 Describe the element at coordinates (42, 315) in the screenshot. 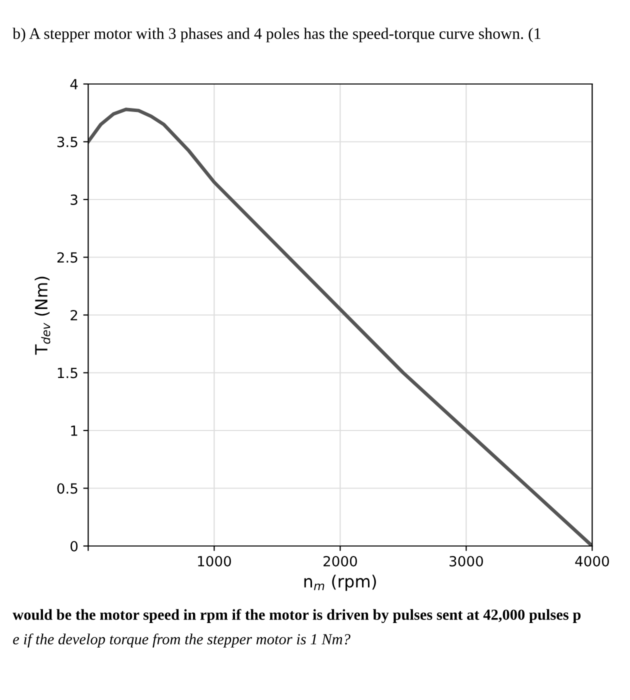

I see `y-axis-title: T$_{dev}$ (Nm)` at that location.